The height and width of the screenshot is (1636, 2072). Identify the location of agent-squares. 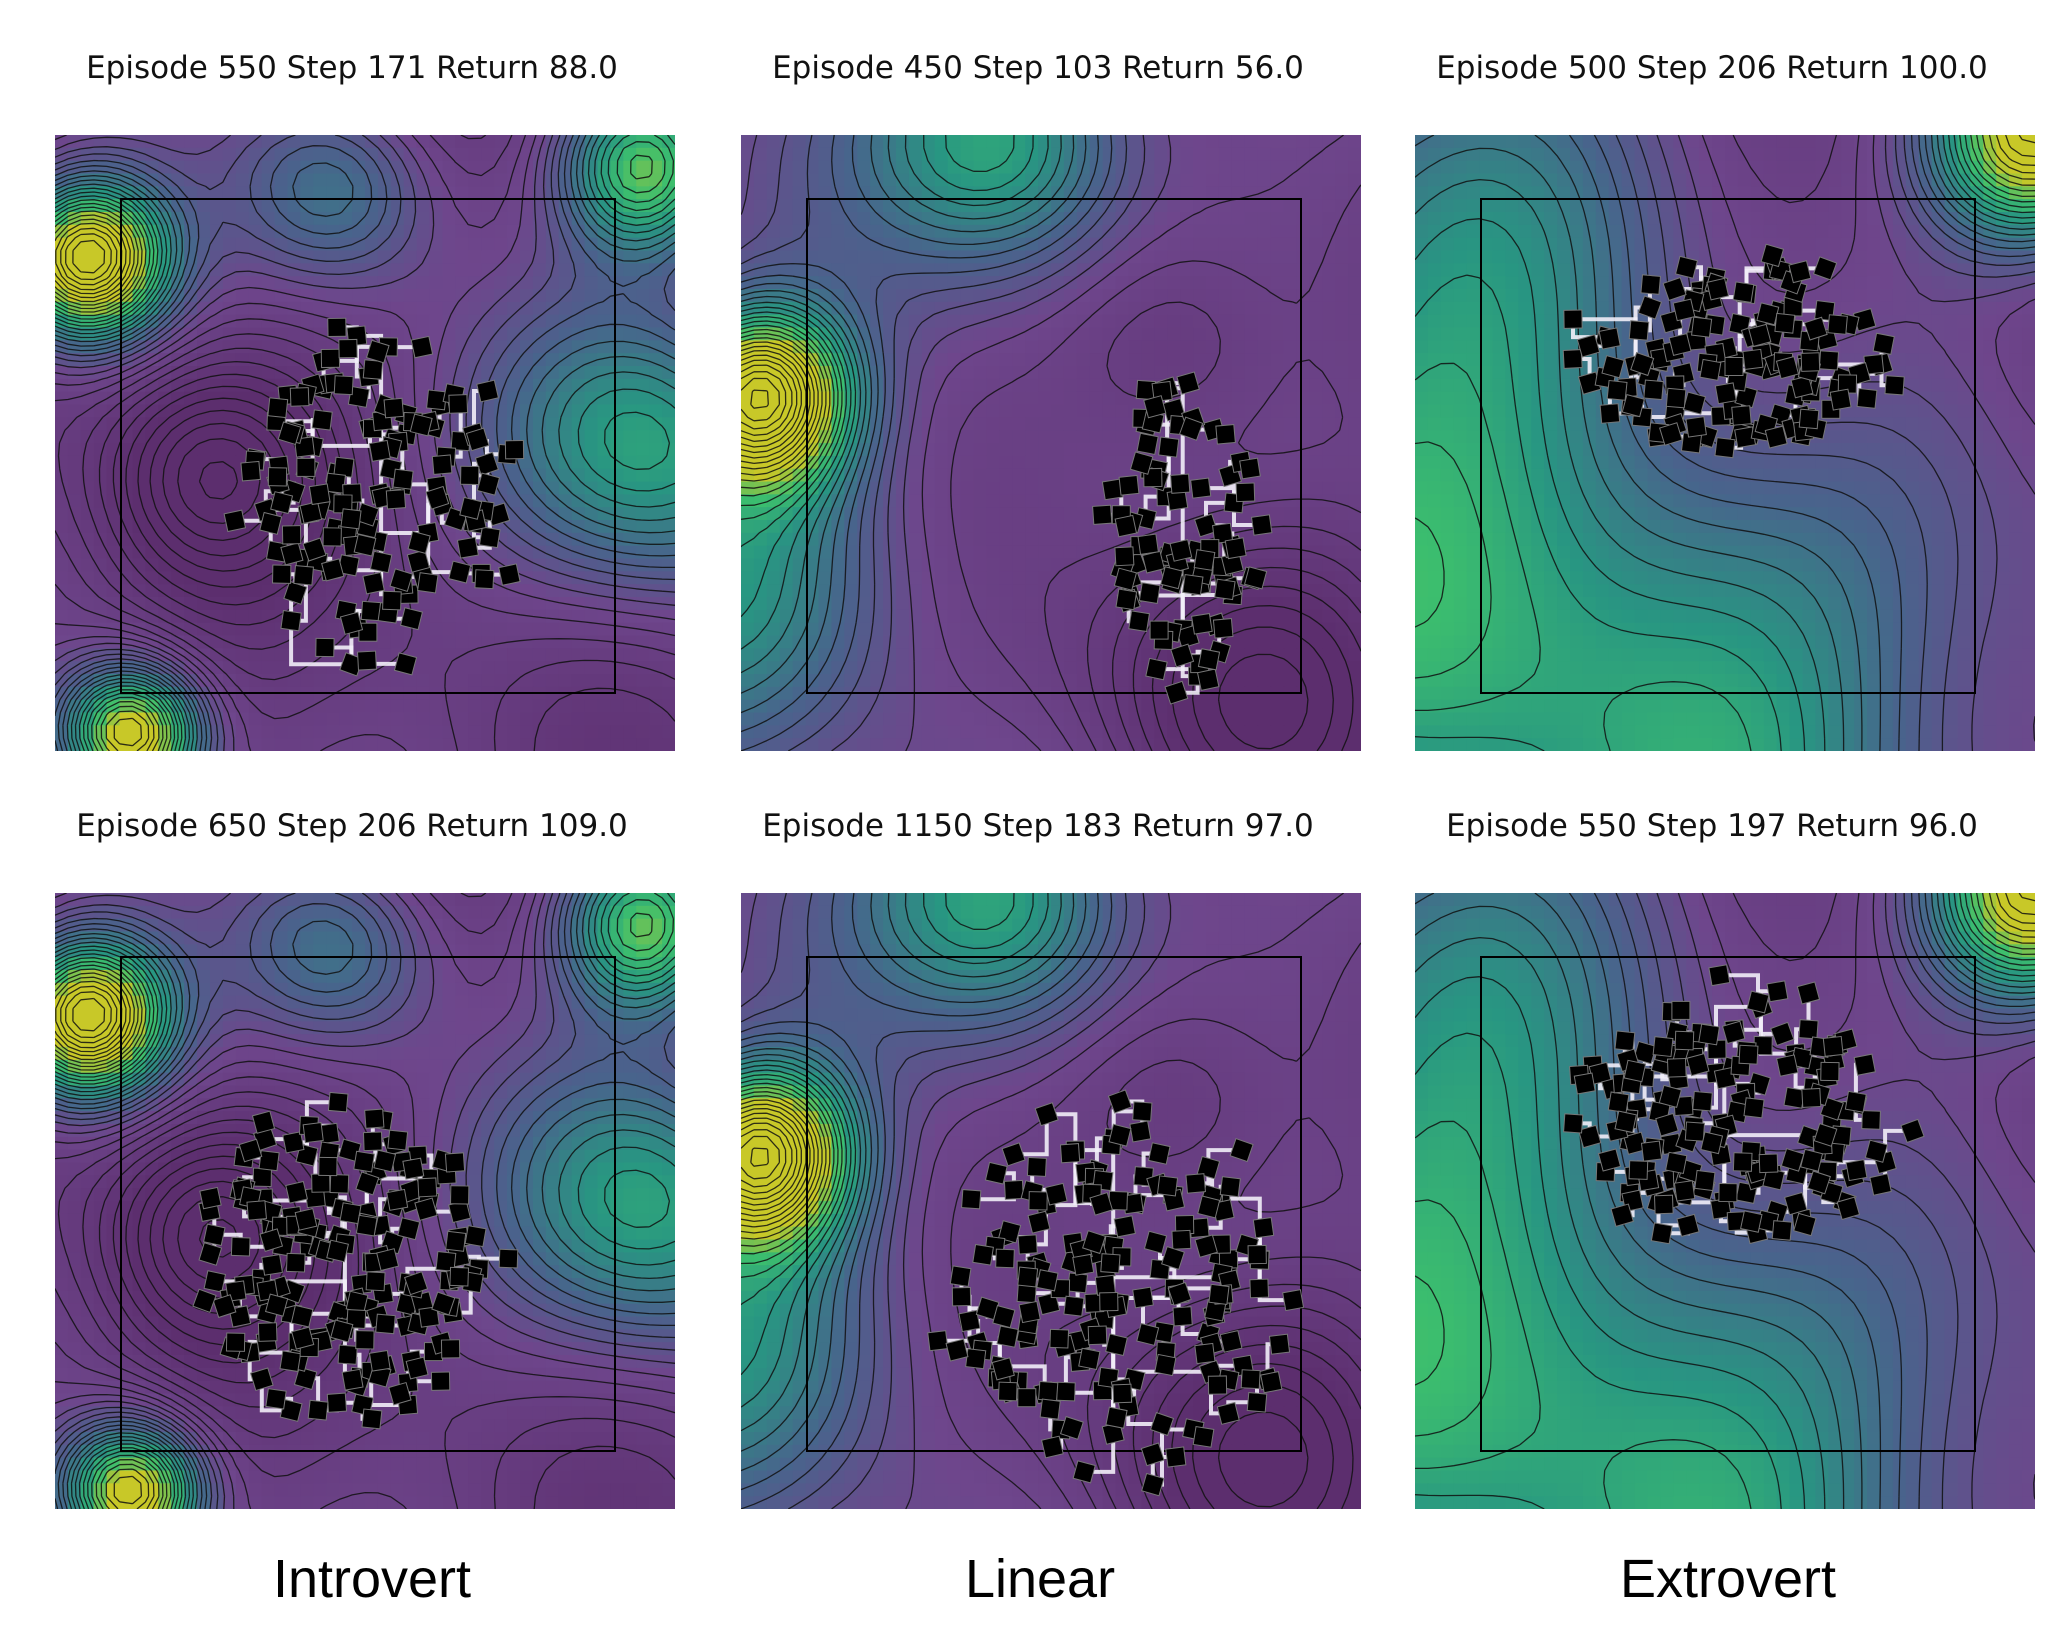
(1116, 1293).